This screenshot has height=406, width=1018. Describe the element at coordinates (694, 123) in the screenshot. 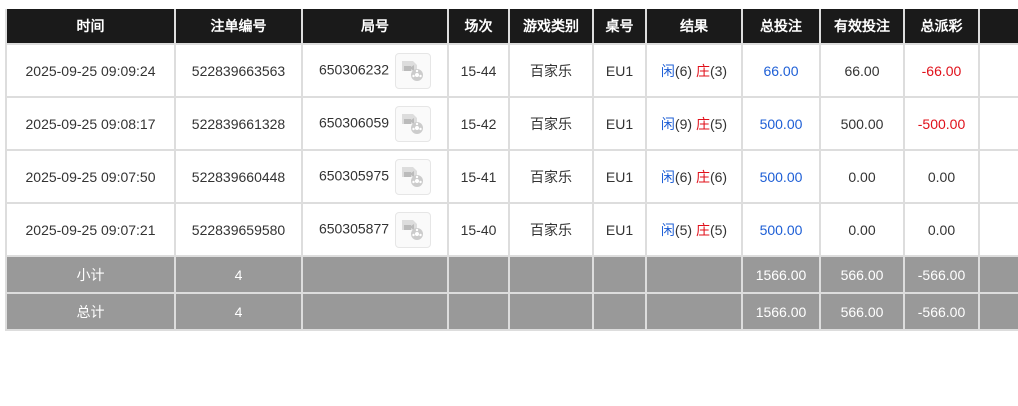

I see `result: 闲(9) 庄(5)` at that location.